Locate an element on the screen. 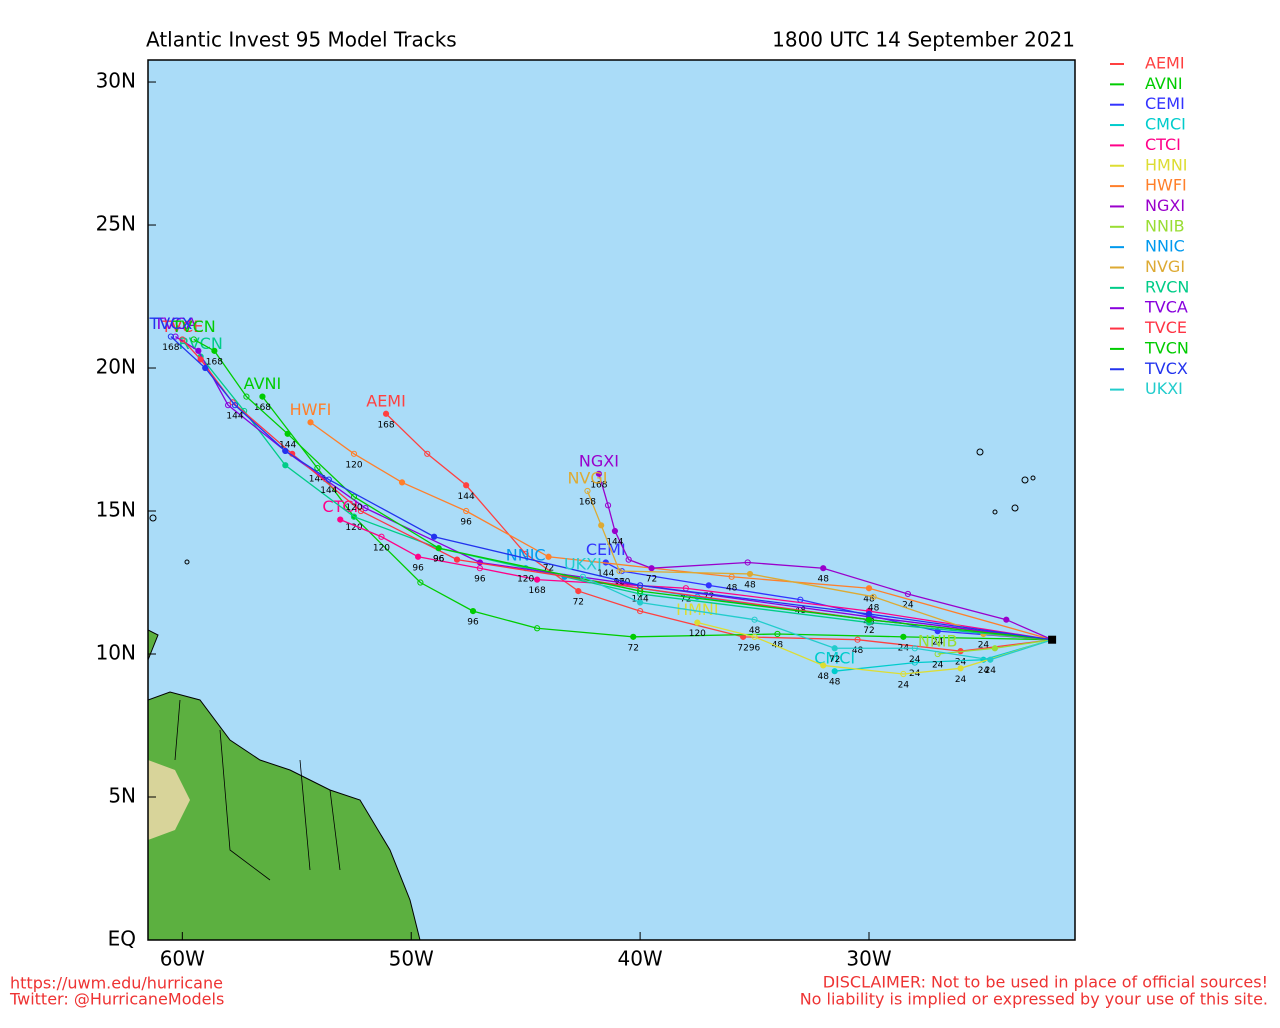 The image size is (1280, 1028). footer-twitter: Twitter: @HurricaneModels is located at coordinates (116, 999).